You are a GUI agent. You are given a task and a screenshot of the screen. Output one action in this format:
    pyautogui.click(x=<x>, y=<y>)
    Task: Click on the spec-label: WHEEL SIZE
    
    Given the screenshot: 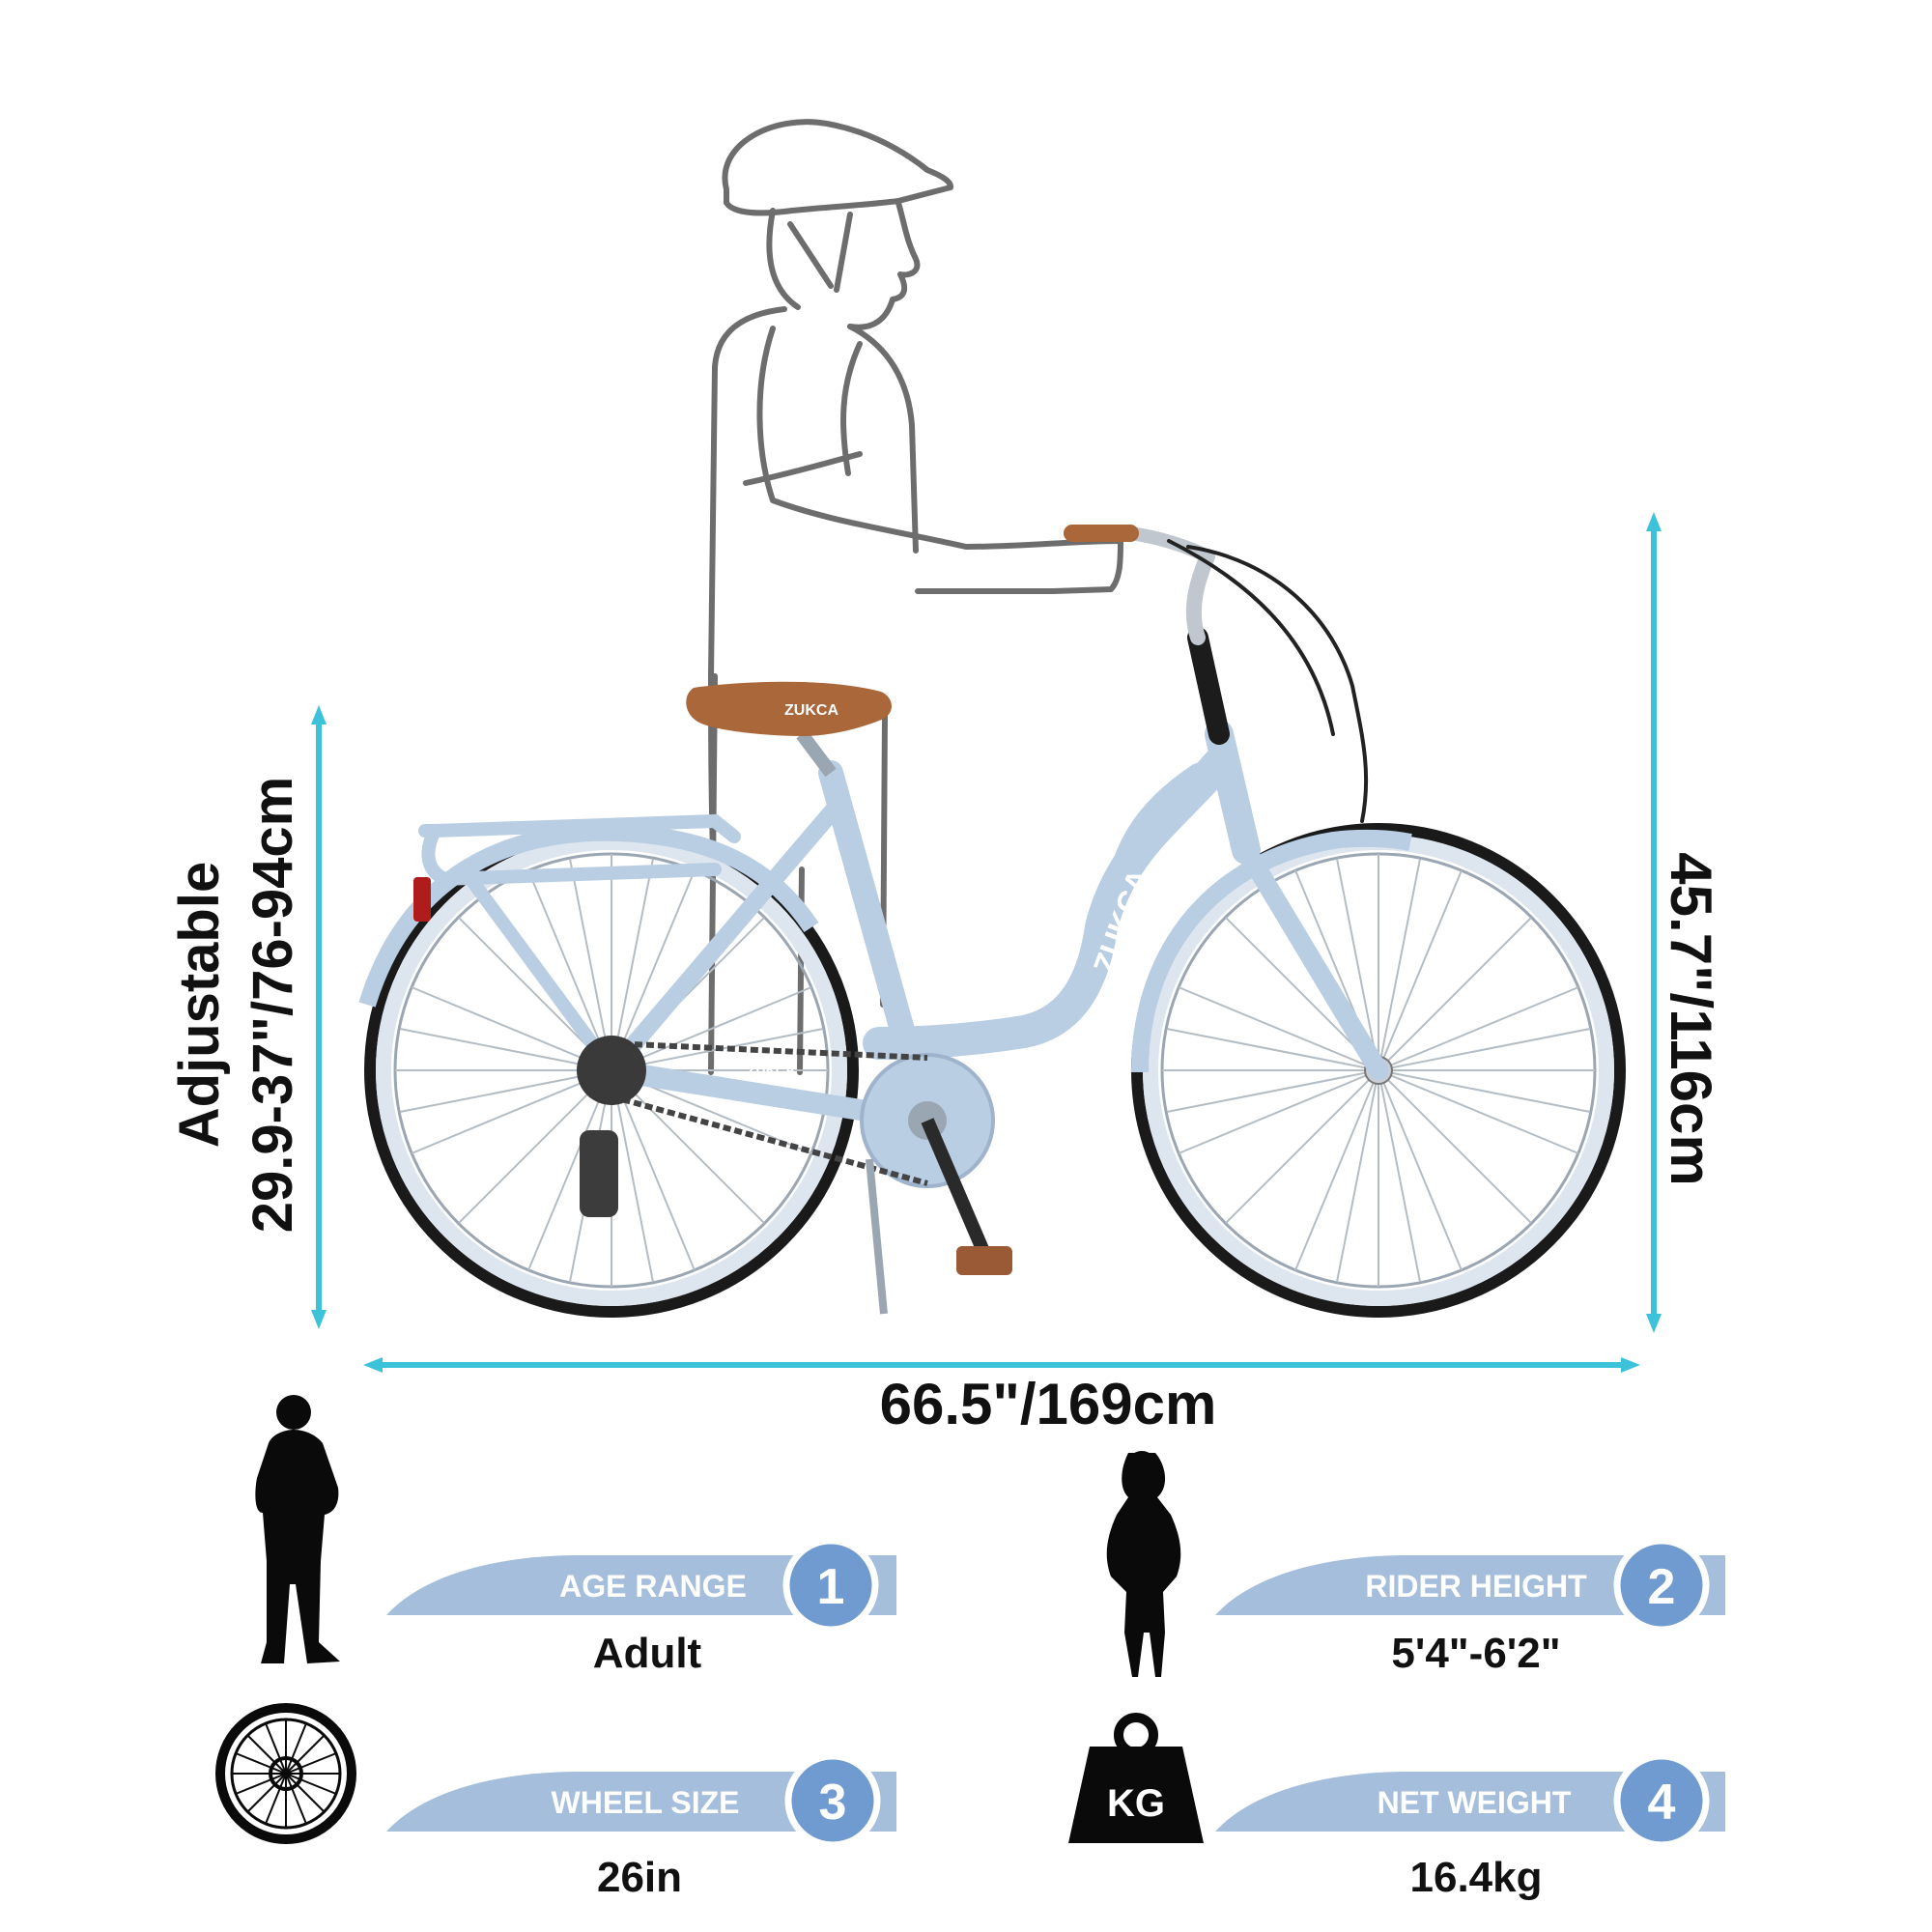 What is the action you would take?
    pyautogui.click(x=646, y=1802)
    